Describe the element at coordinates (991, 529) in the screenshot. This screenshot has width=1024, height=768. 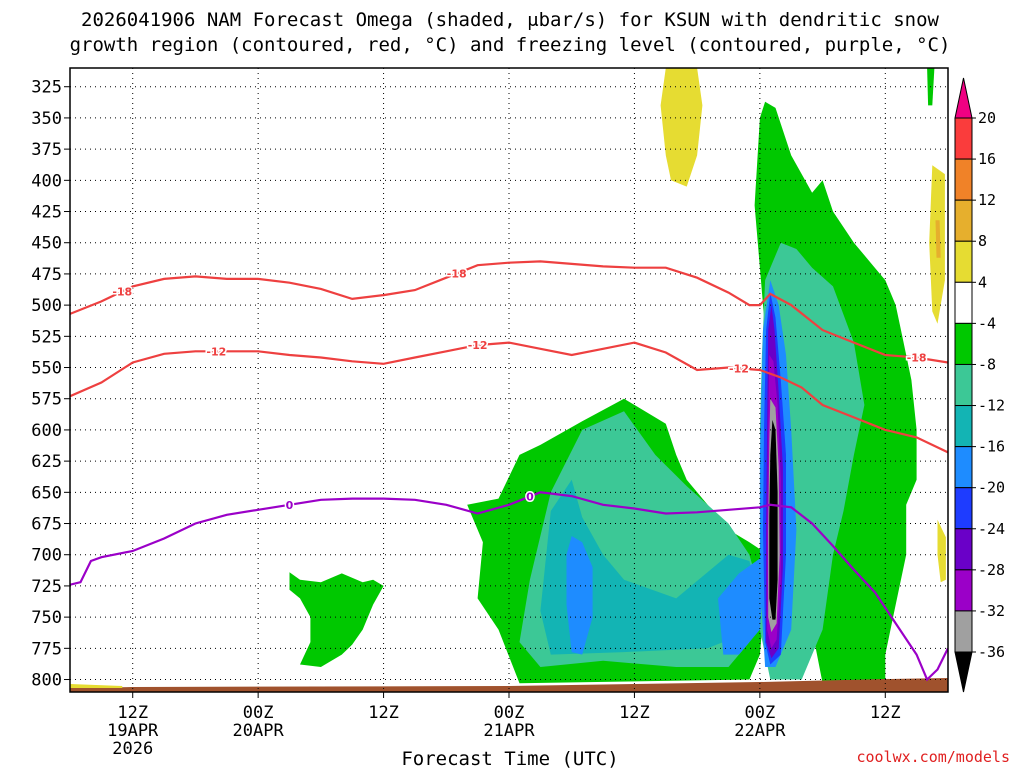
I see `colorbar-label-10: -24` at that location.